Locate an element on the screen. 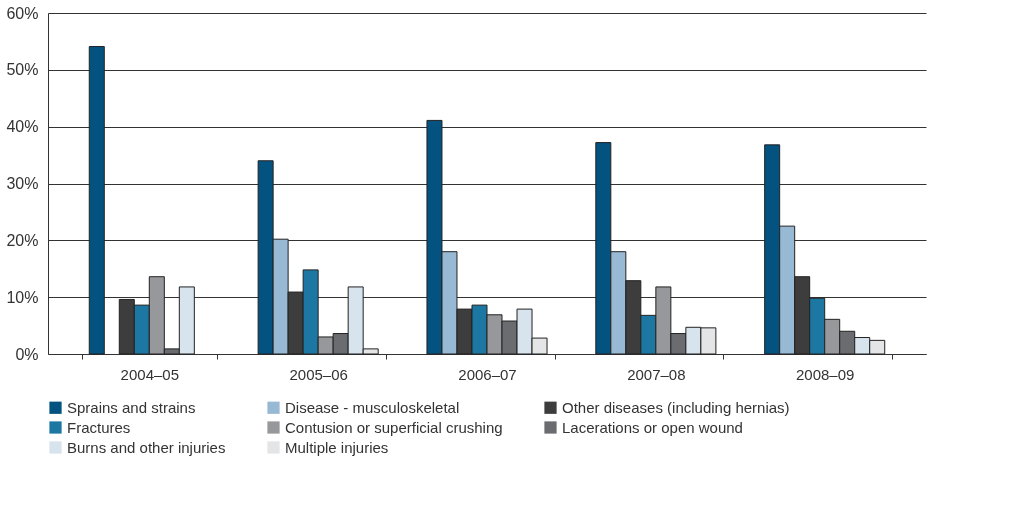  y-tick-label: 10% is located at coordinates (22, 297).